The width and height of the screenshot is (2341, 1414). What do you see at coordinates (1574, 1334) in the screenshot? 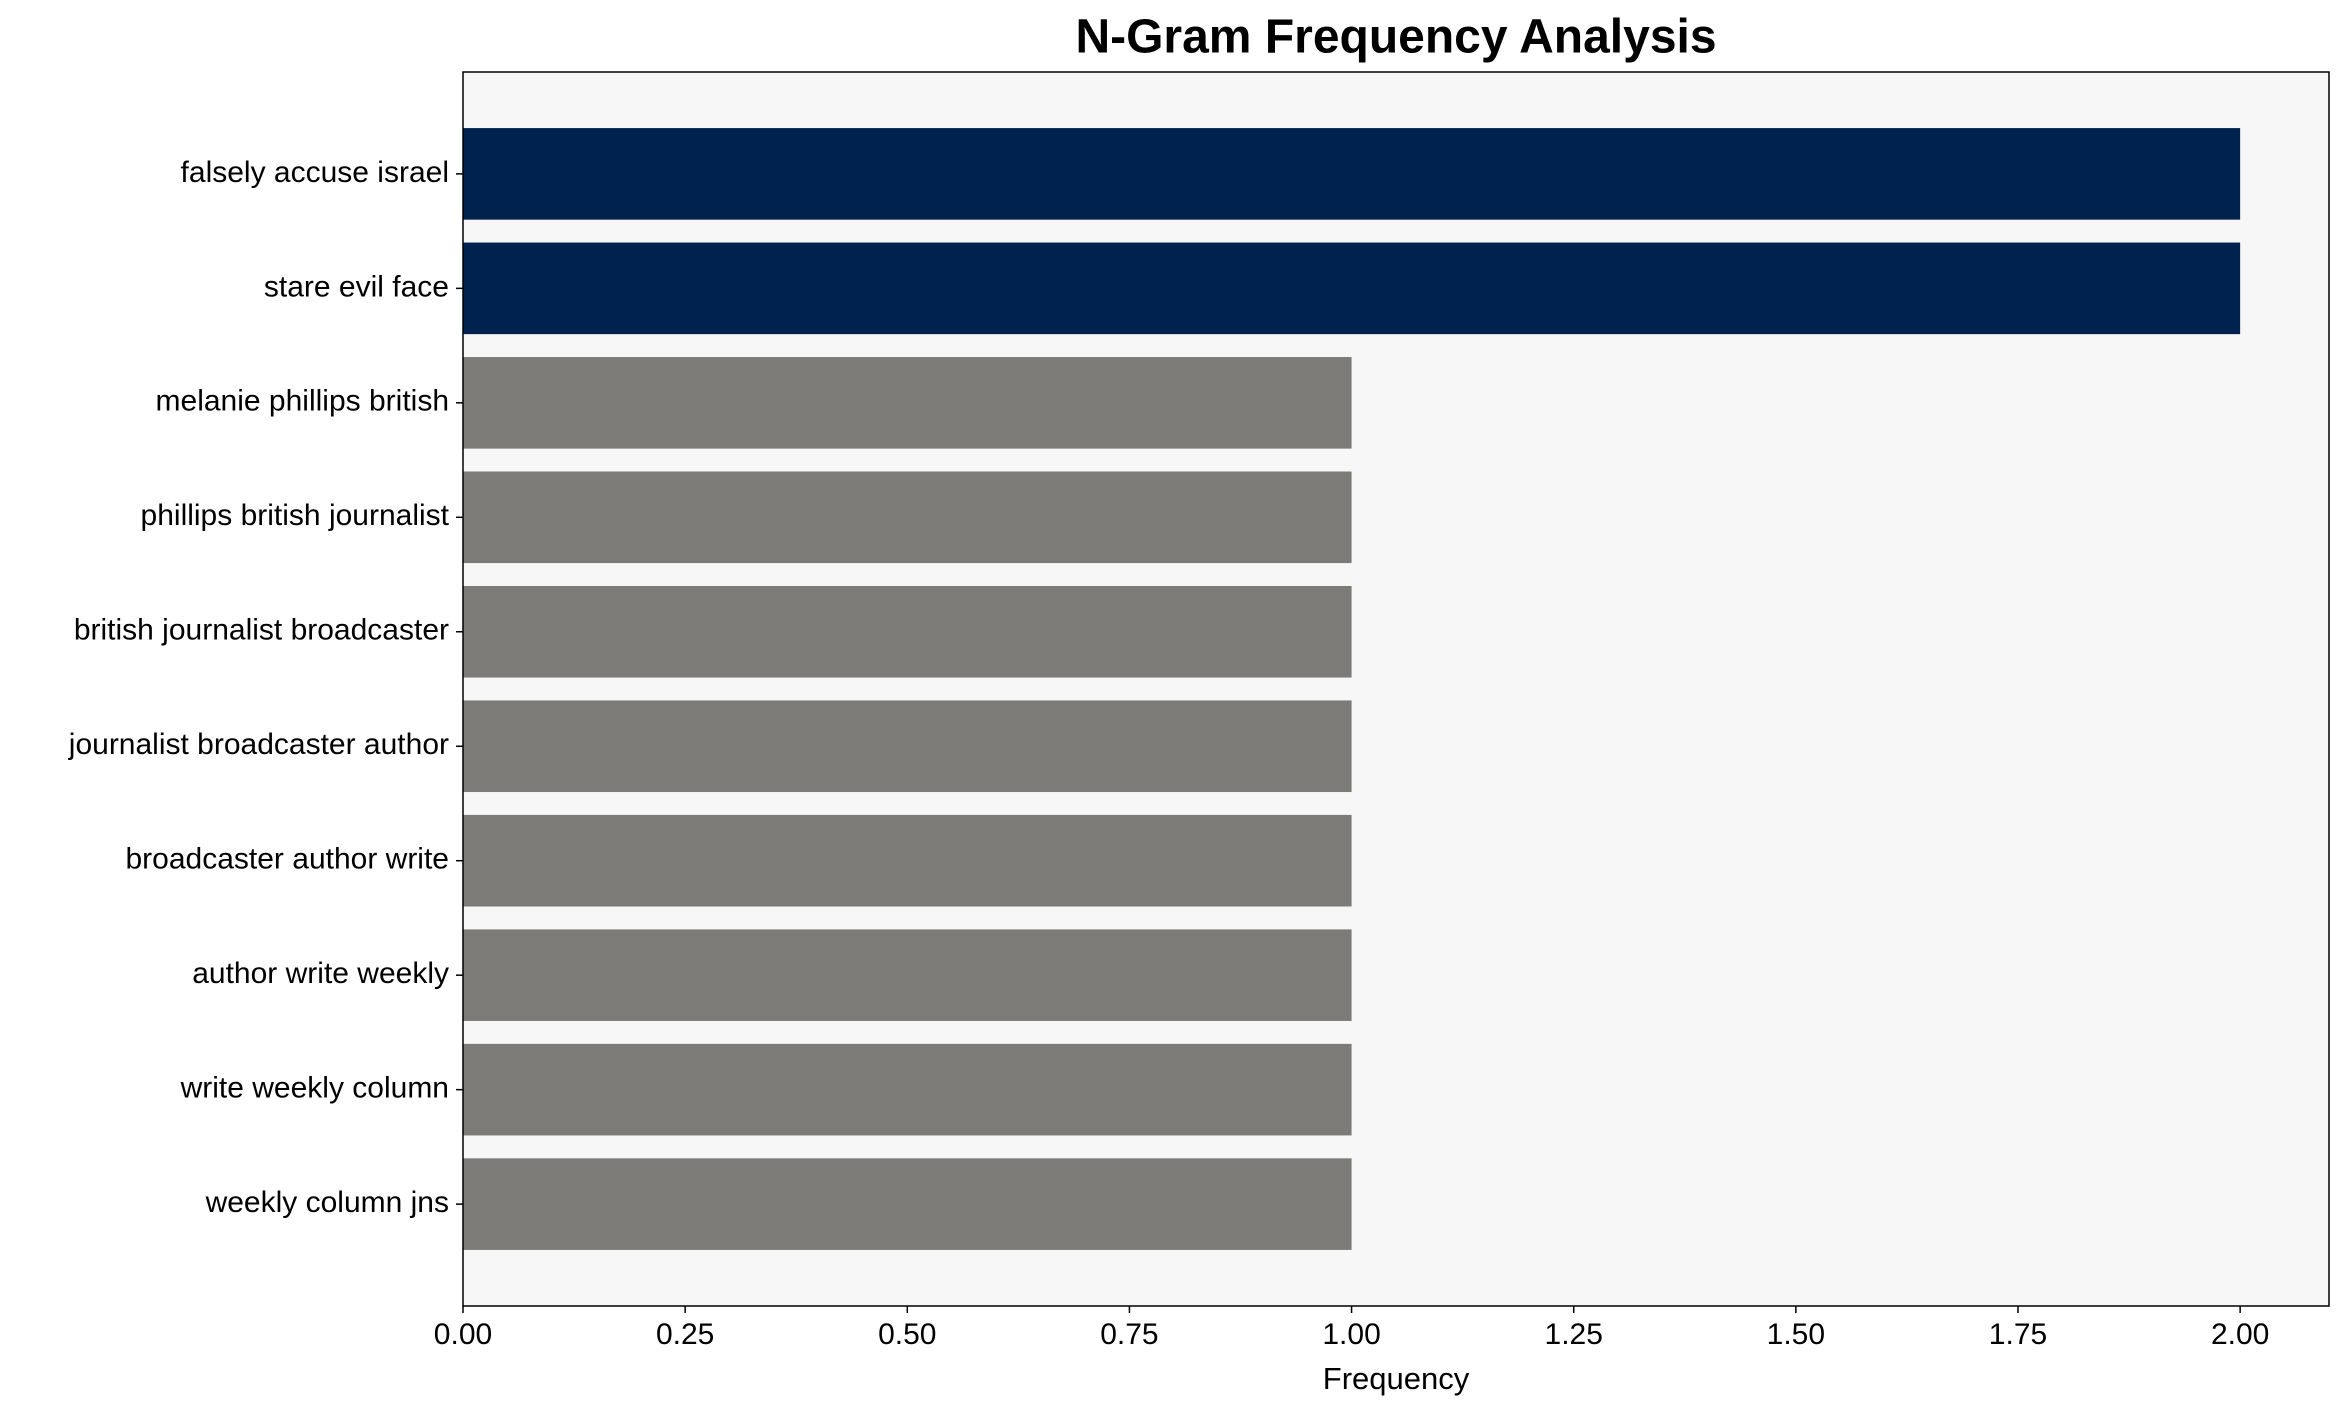
I see `x-tick-label: 1.25` at bounding box center [1574, 1334].